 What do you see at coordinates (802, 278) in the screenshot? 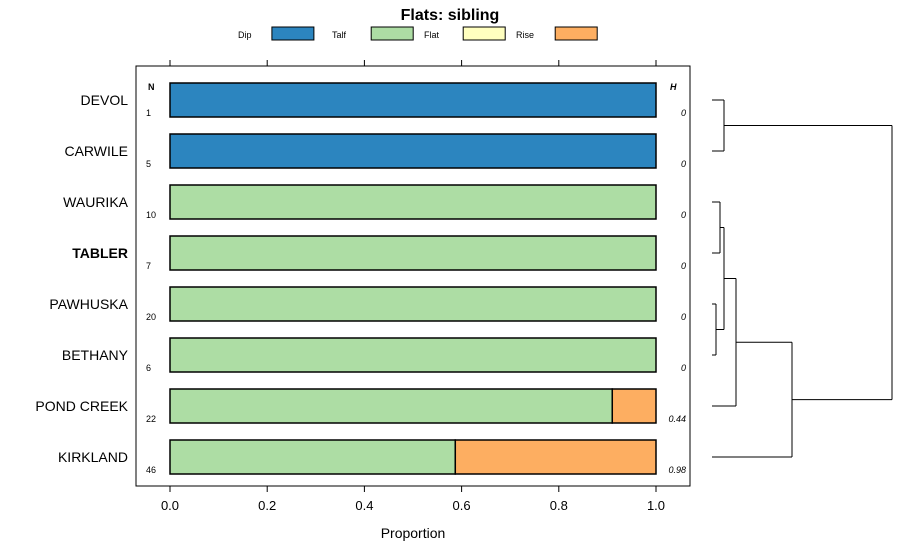
I see `dendrogram` at bounding box center [802, 278].